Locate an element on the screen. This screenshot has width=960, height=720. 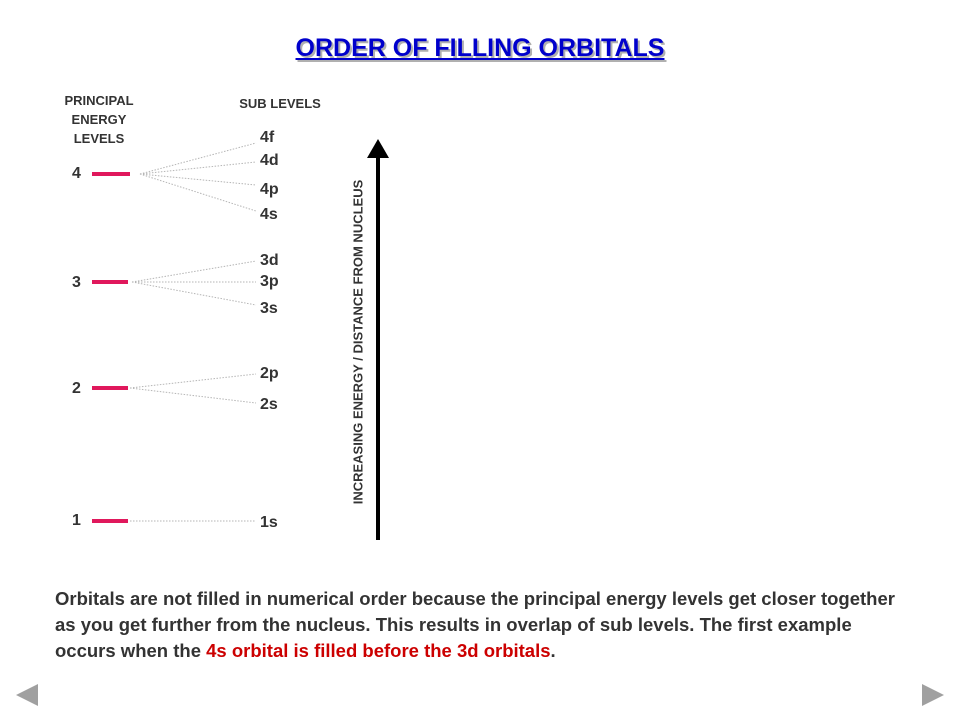
level-number-2: 2 is located at coordinates (76, 388).